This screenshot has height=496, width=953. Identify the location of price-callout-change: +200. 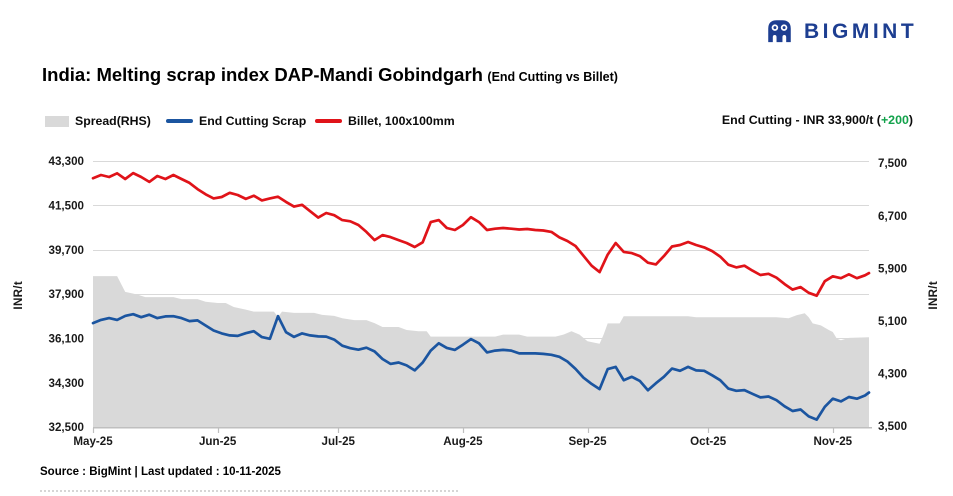
(894, 120).